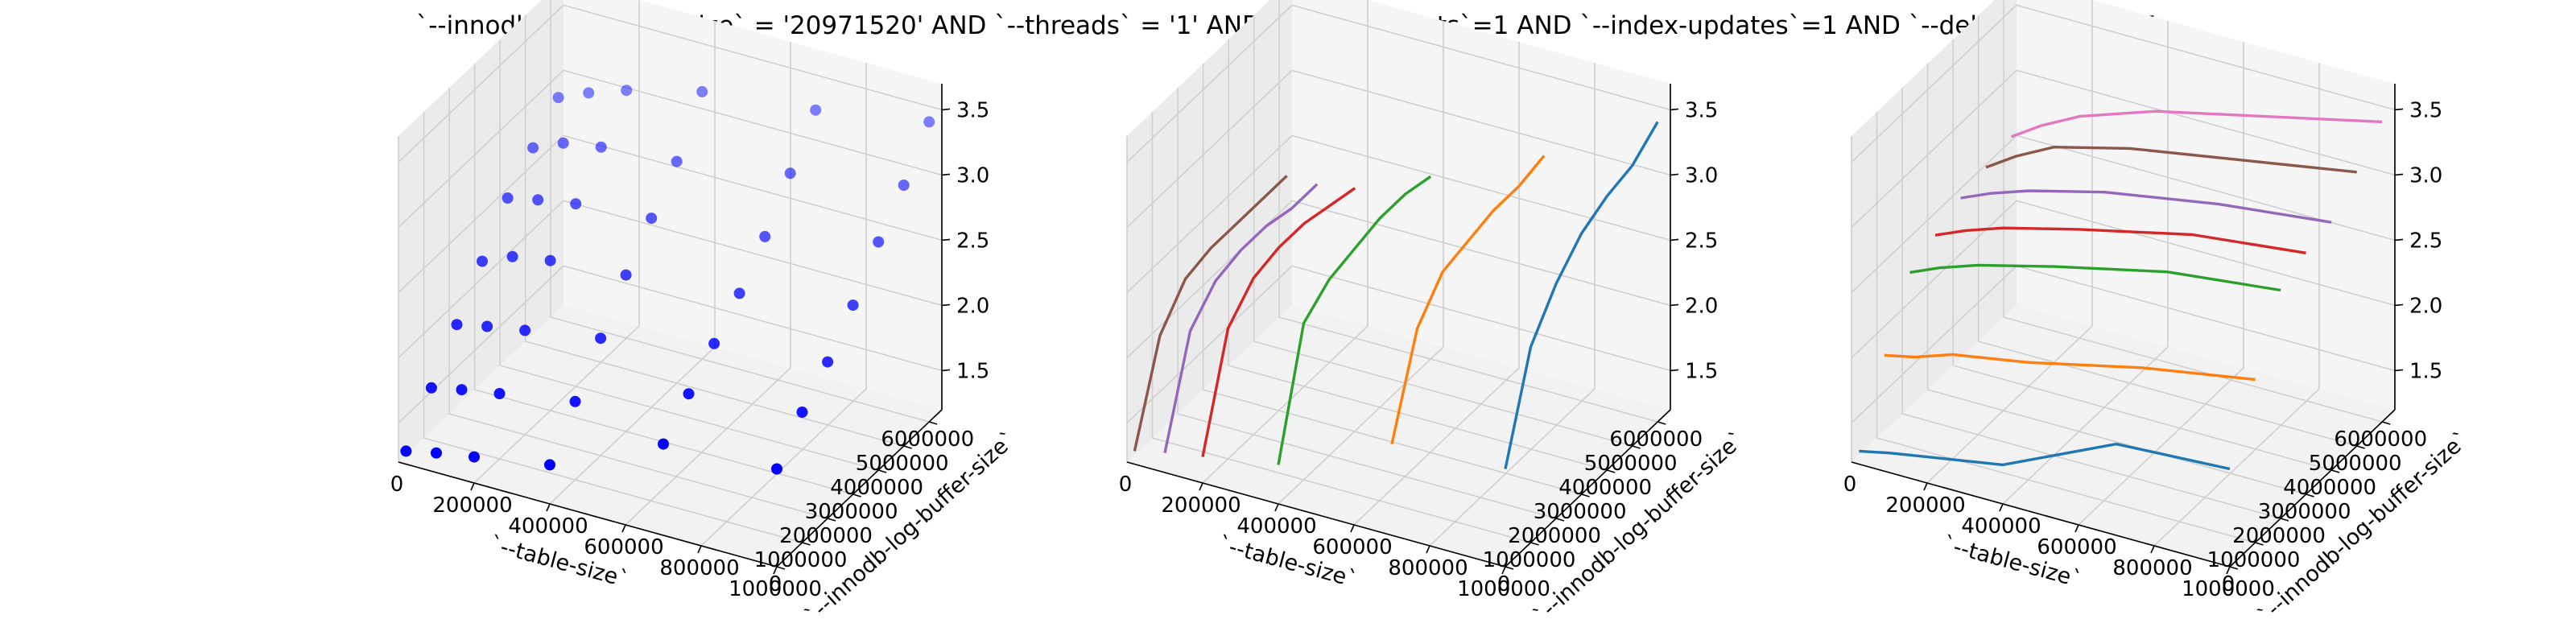  Describe the element at coordinates (775, 589) in the screenshot. I see `x-tick-label: 1000000` at that location.